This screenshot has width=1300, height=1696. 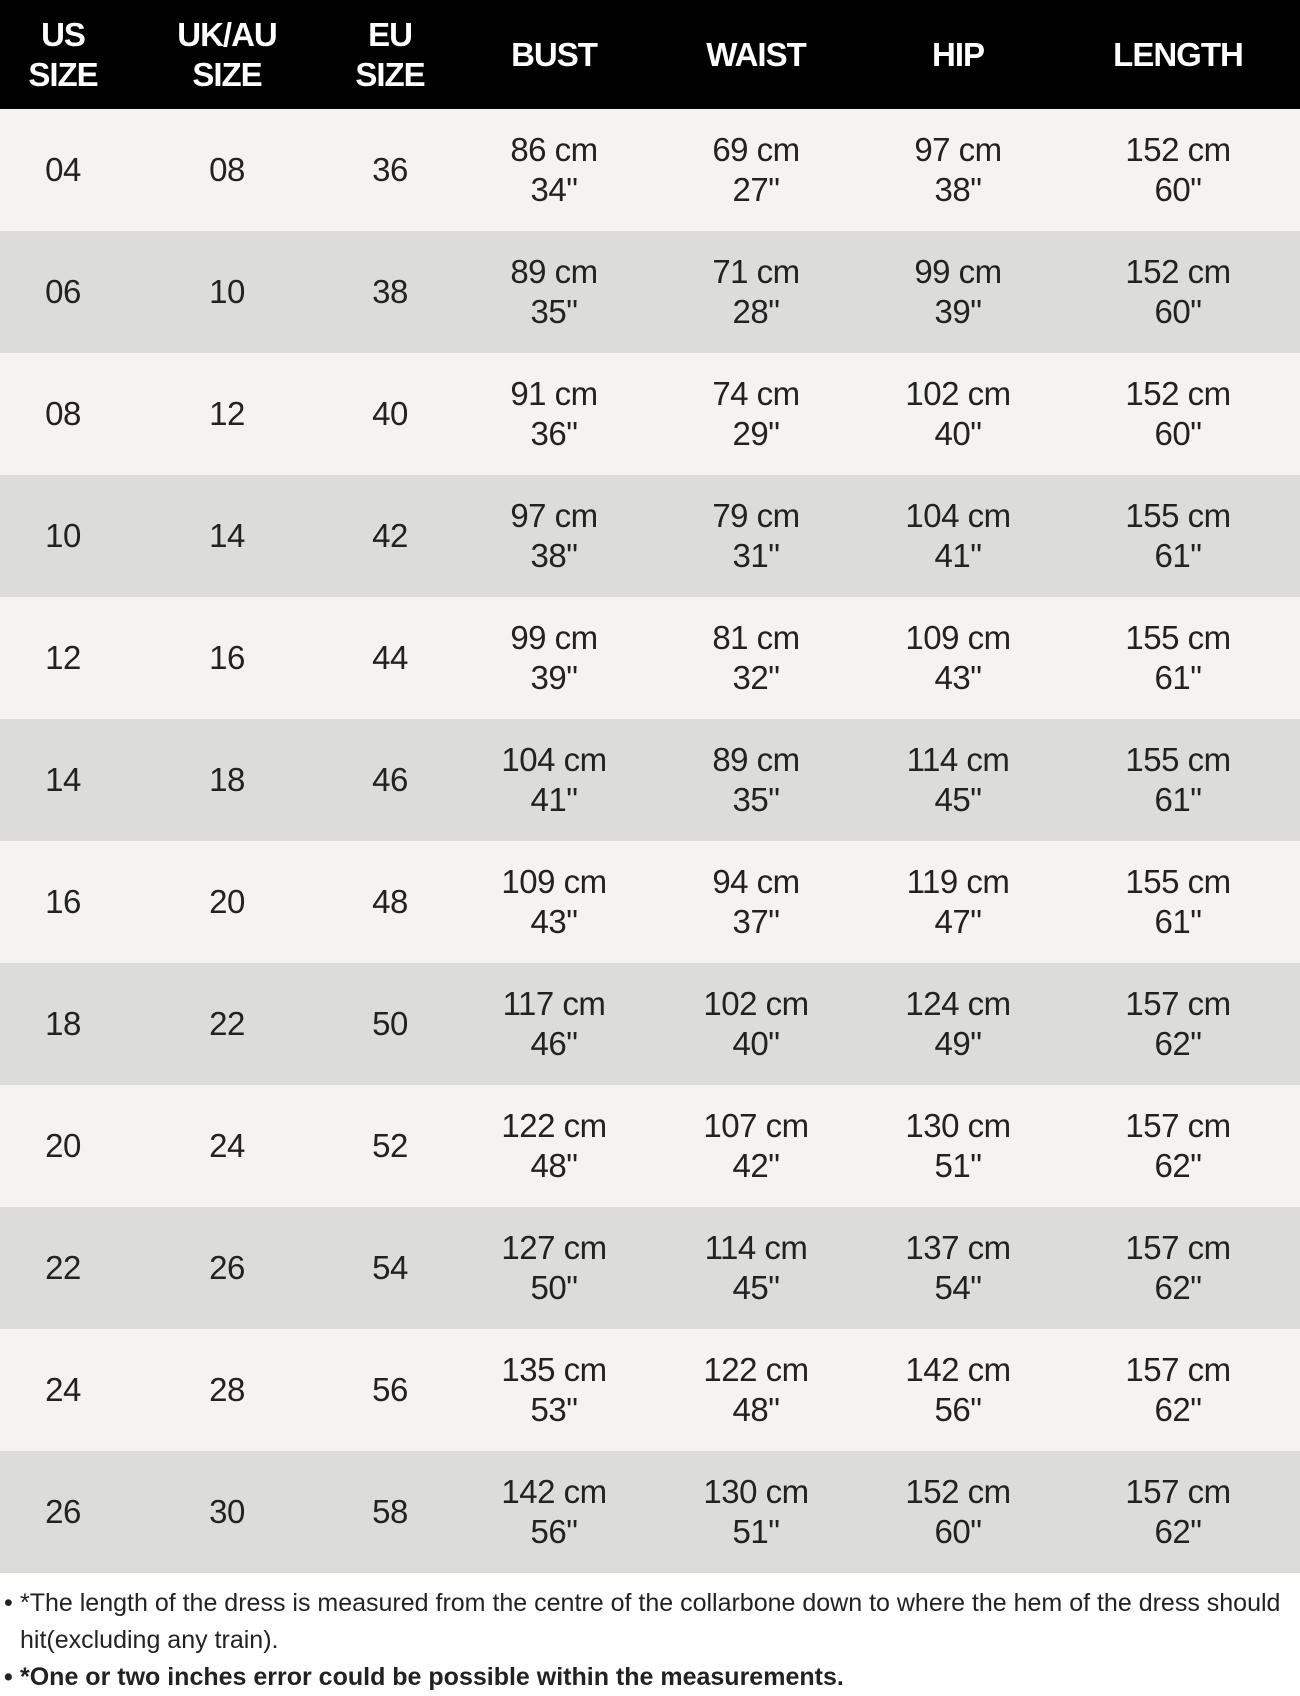 I want to click on length-cm: 152 cm, so click(x=1178, y=271).